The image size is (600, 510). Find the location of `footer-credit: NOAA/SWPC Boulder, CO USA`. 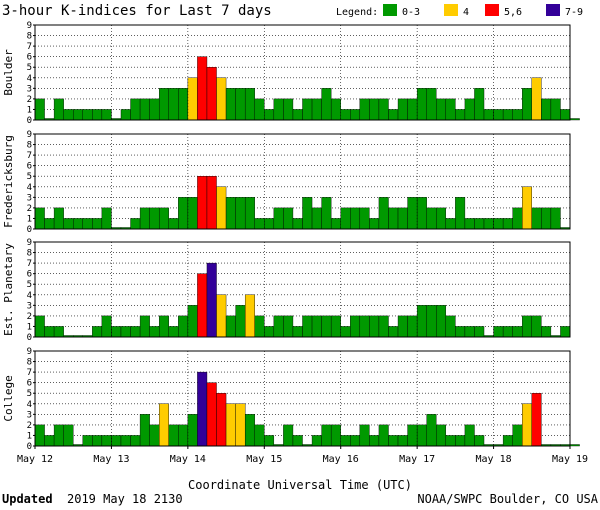

footer-credit: NOAA/SWPC Boulder, CO USA is located at coordinates (507, 499).